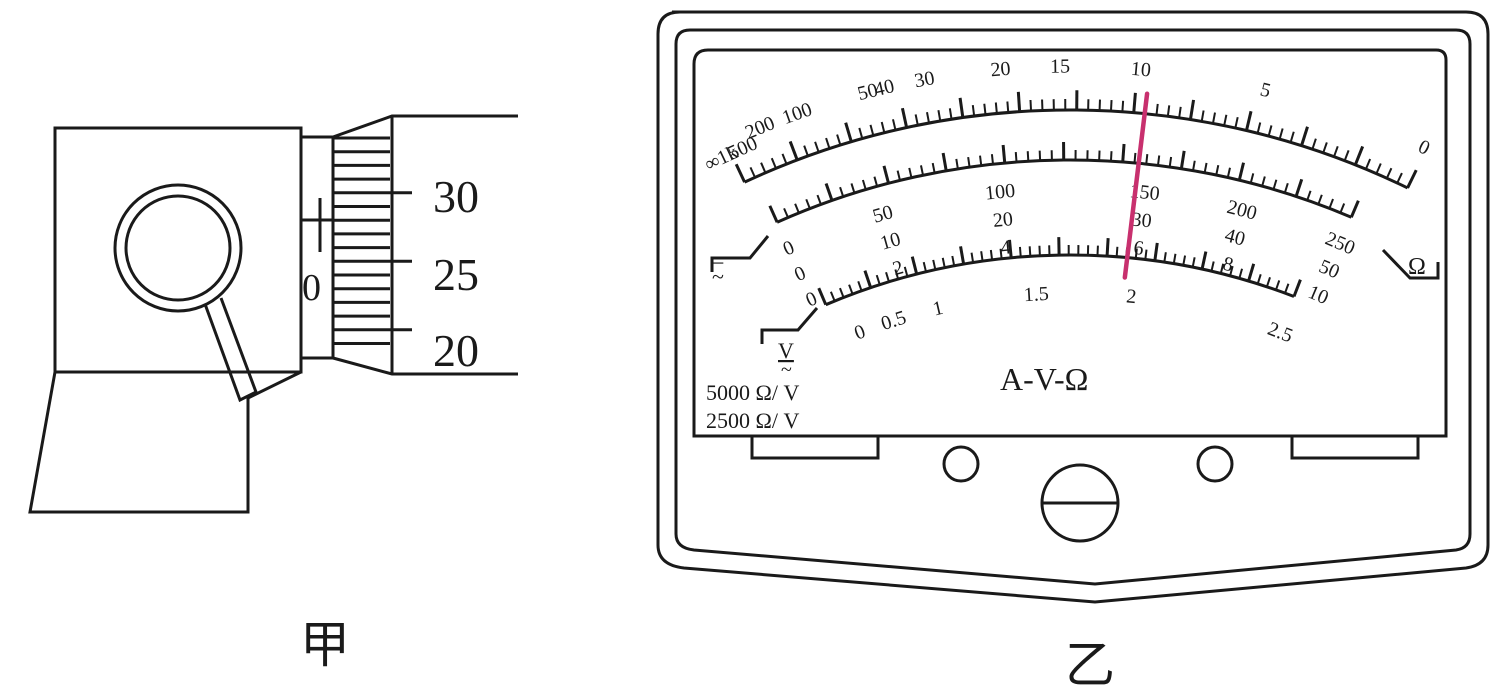  I want to click on thimble-label-20: 20, so click(456, 350).